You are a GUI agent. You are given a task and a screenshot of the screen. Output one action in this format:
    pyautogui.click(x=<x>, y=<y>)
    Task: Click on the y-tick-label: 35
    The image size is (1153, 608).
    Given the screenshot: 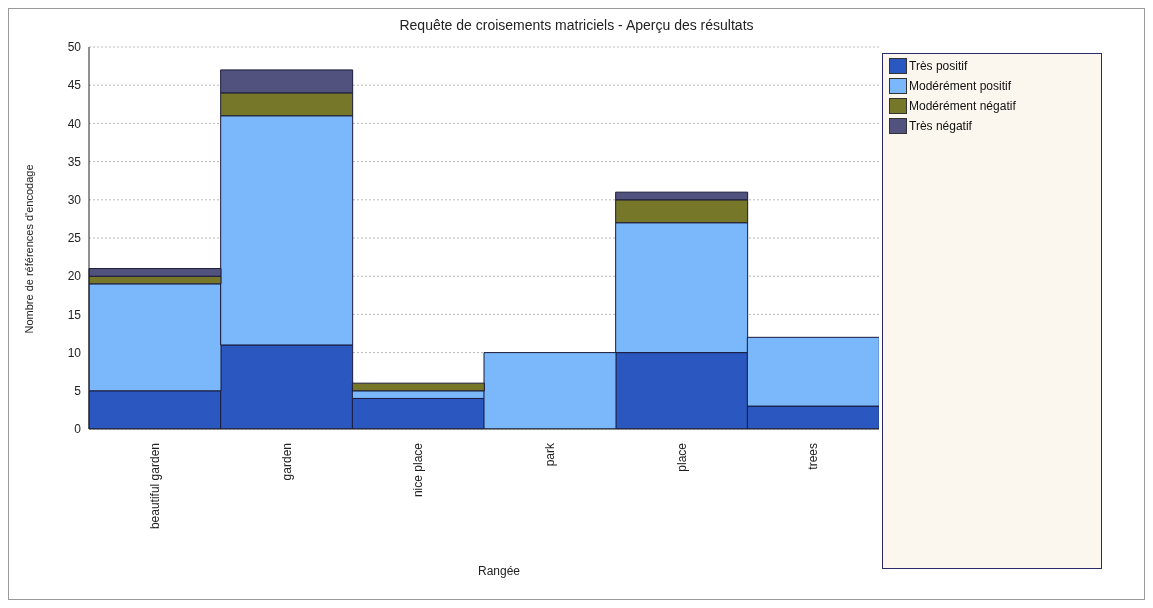 What is the action you would take?
    pyautogui.click(x=74, y=161)
    